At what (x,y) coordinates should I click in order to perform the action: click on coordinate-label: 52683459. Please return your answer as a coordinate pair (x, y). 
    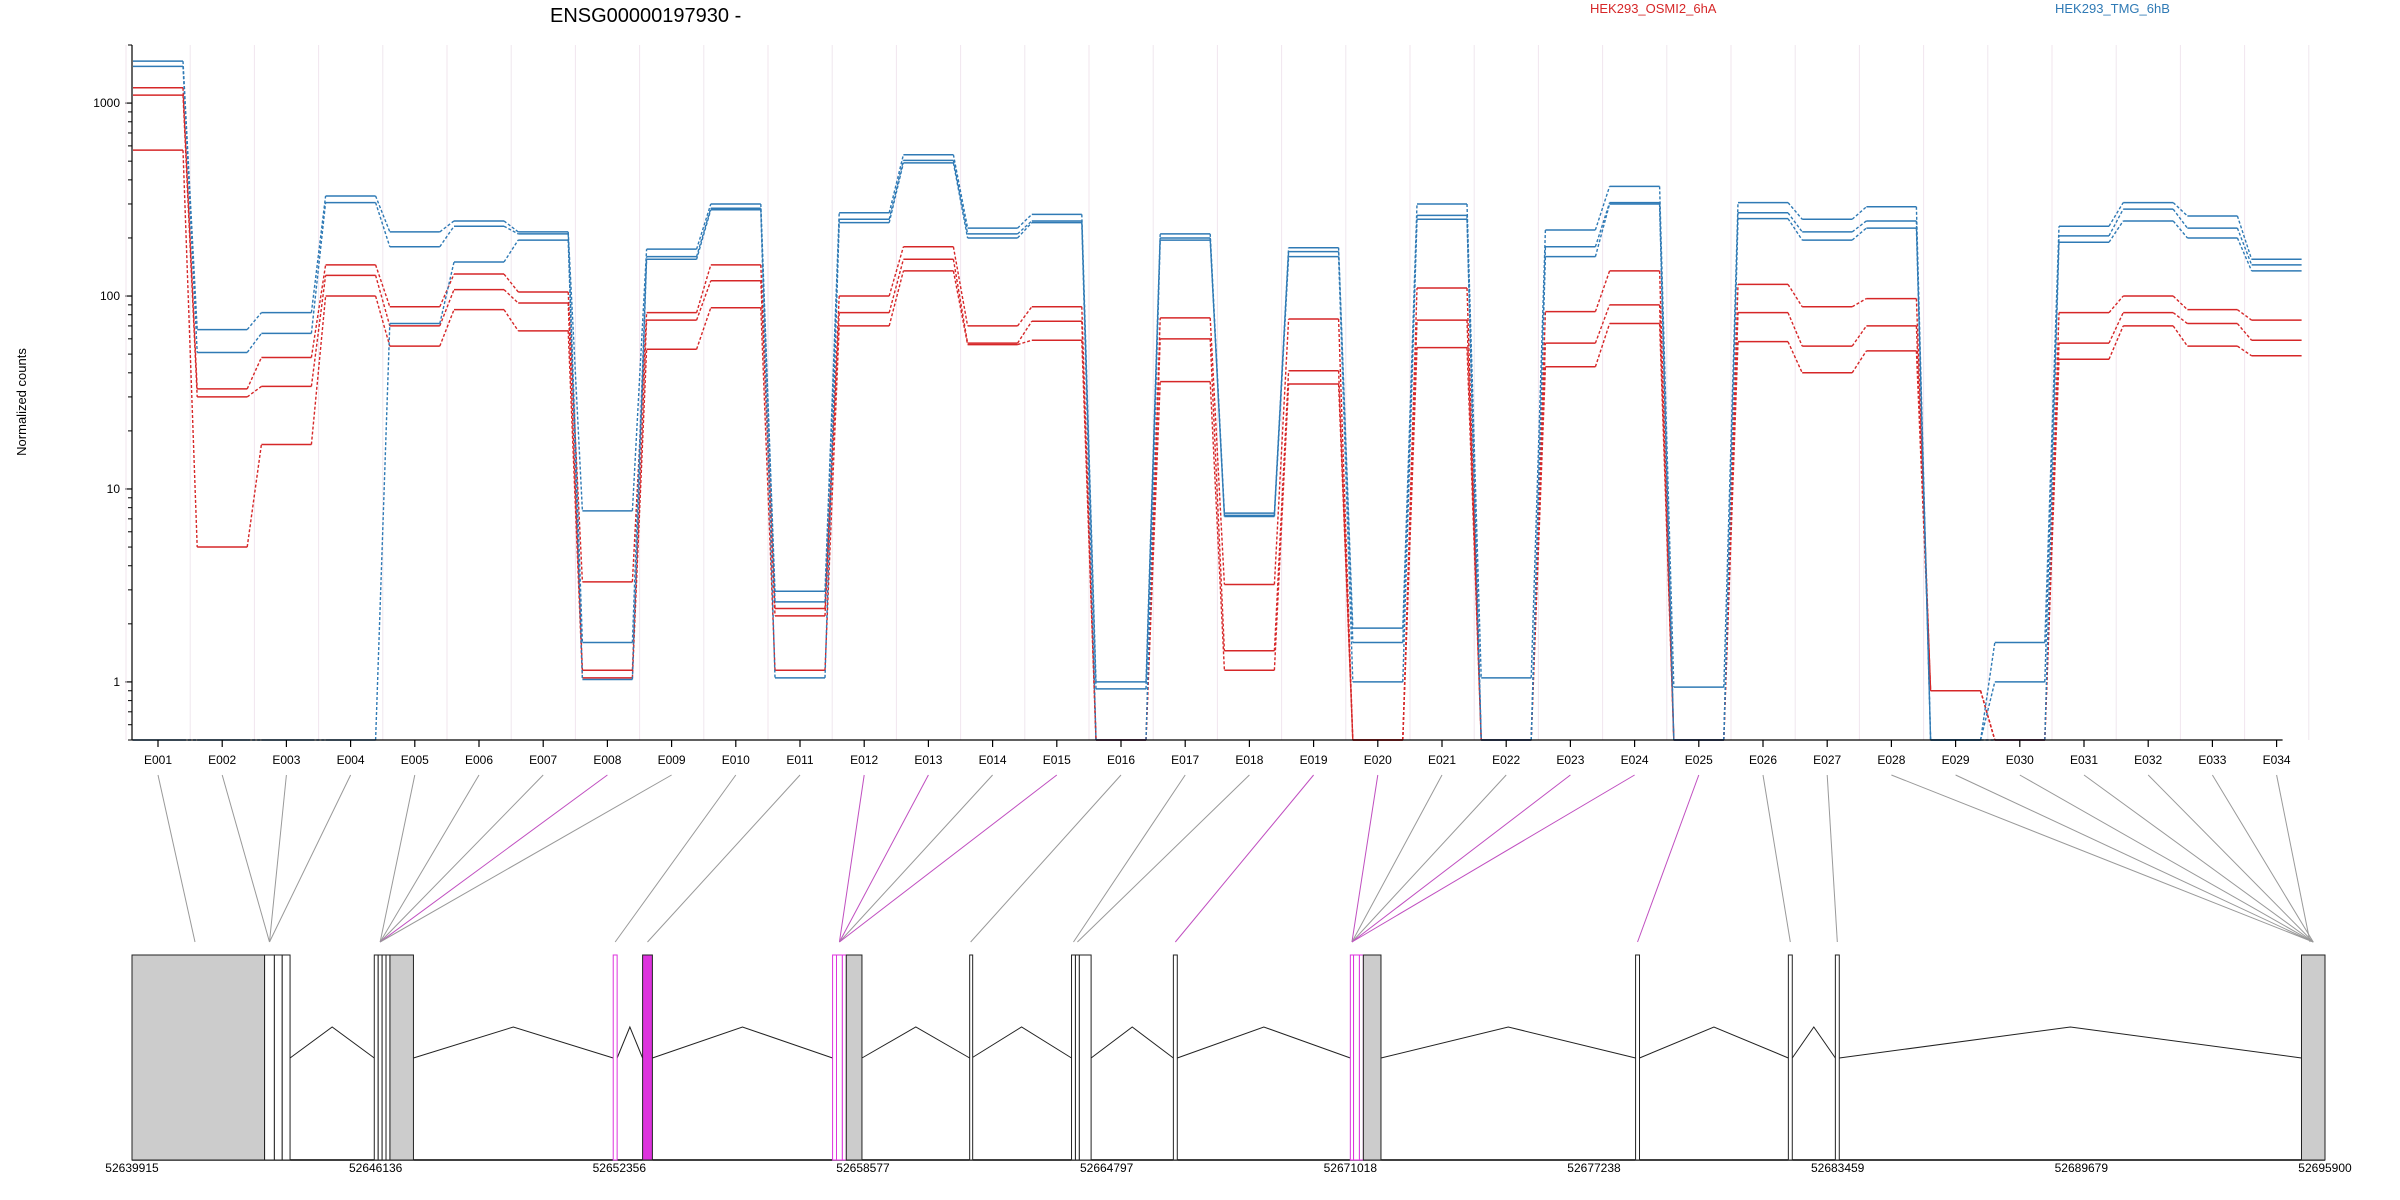
    Looking at the image, I should click on (1838, 1168).